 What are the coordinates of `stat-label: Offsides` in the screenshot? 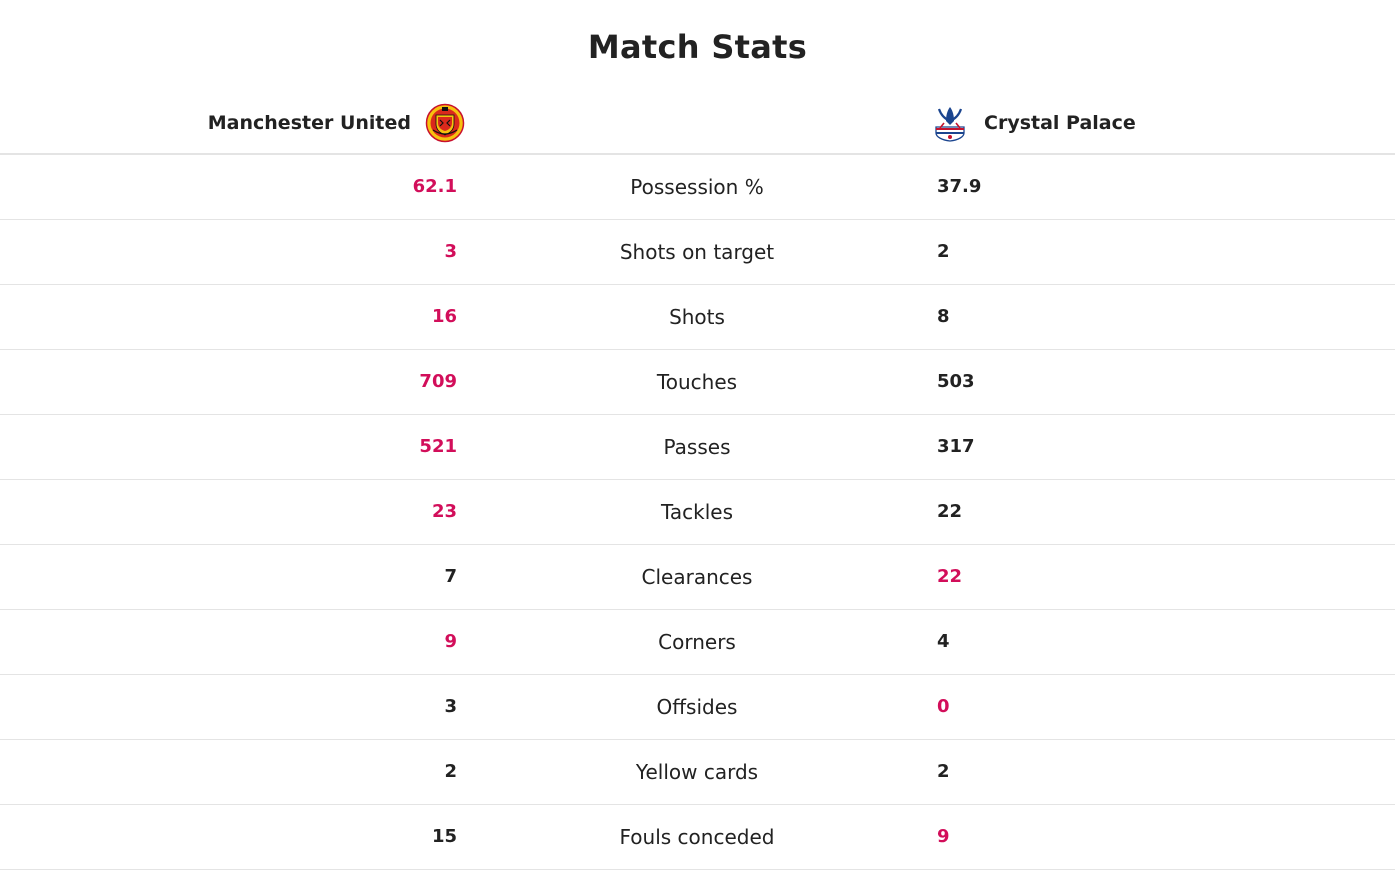 It's located at (697, 707).